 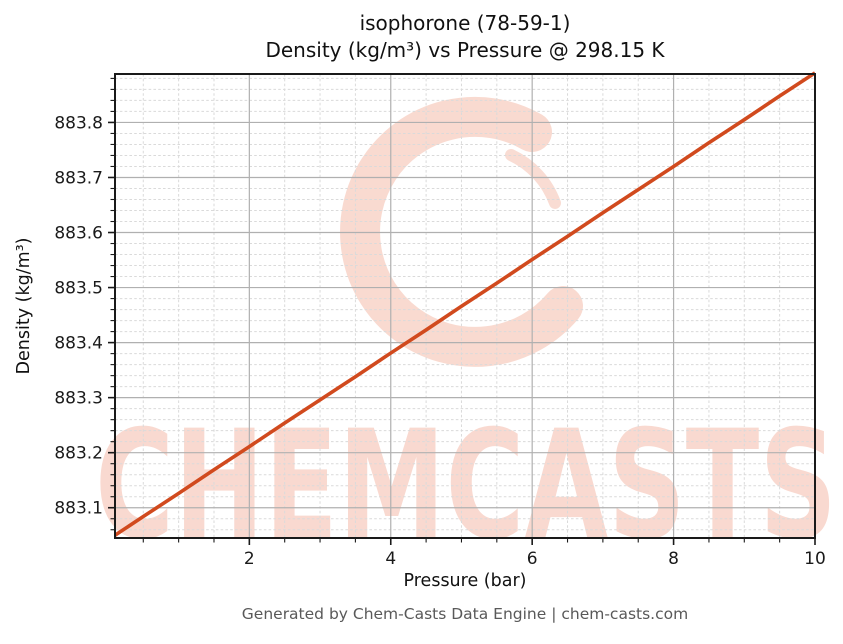 I want to click on chart-title: isophorone (78-59-1), so click(x=465, y=23).